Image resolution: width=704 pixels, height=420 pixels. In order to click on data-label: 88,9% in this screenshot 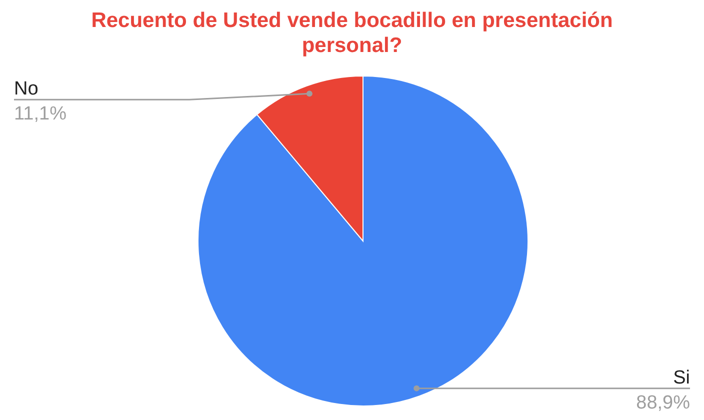, I will do `click(663, 403)`.